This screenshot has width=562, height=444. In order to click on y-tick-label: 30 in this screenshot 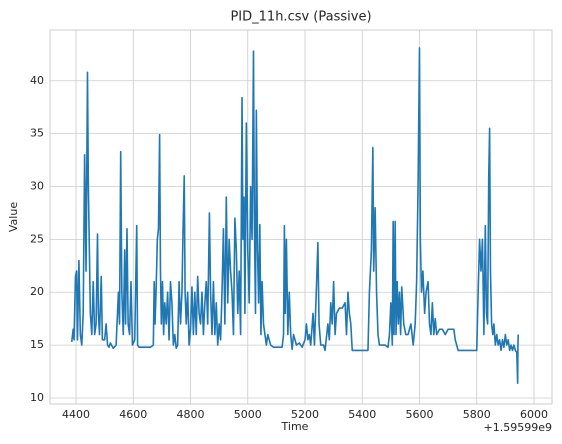, I will do `click(37, 185)`.